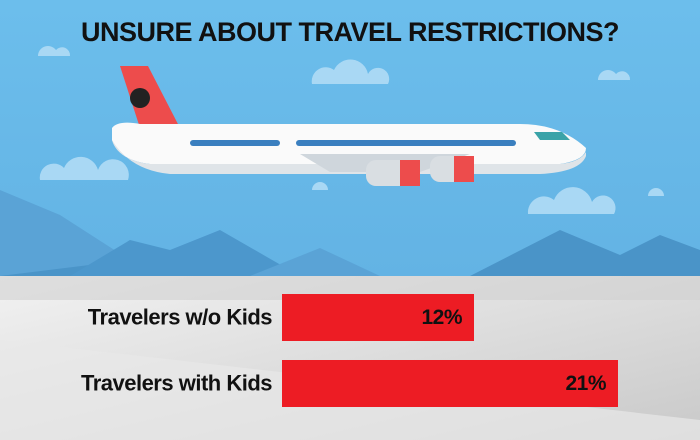 This screenshot has height=440, width=700. What do you see at coordinates (180, 316) in the screenshot?
I see `category-label: Travelers w/o Kids` at bounding box center [180, 316].